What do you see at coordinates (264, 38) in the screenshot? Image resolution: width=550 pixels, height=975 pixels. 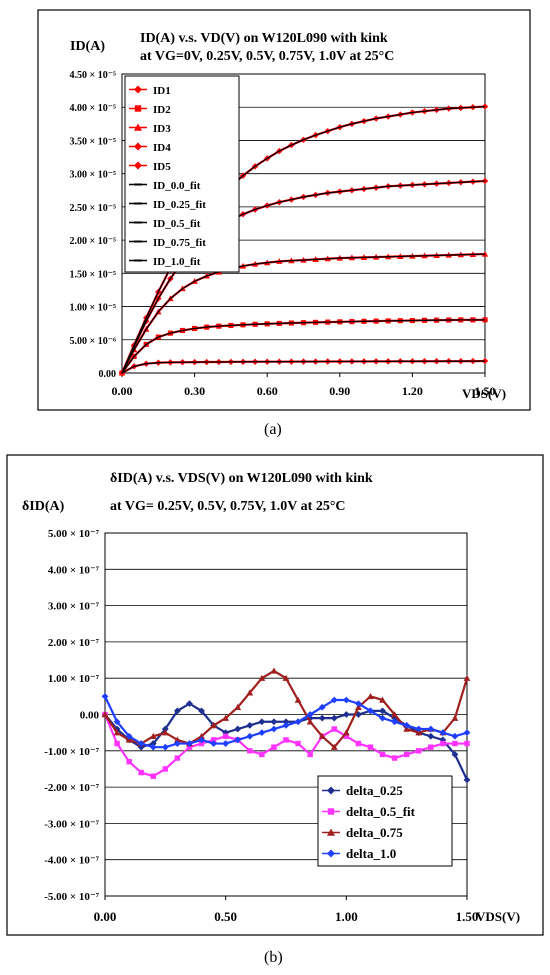 I see `chart-a-title-line1: ID(A) v.s. VD(V) on W120L090 with kink` at bounding box center [264, 38].